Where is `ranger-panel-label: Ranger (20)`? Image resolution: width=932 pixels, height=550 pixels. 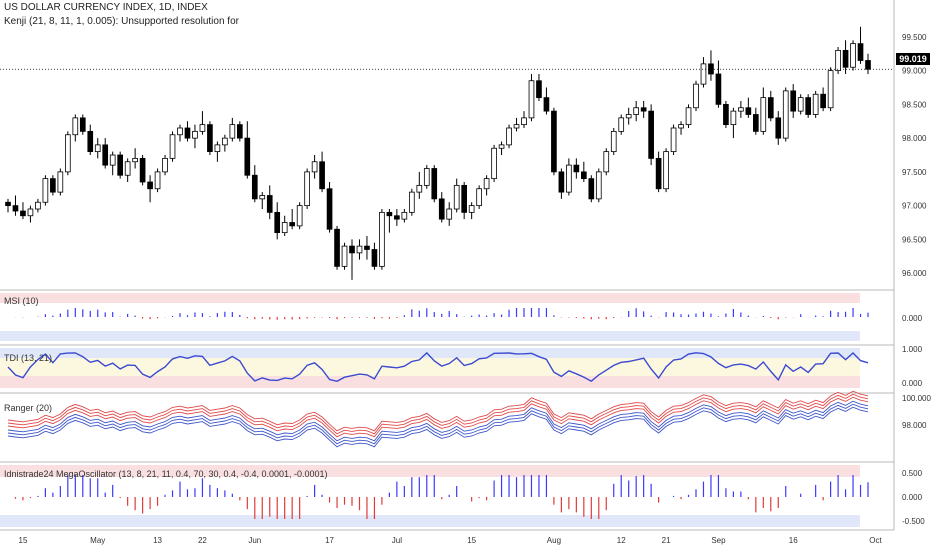 ranger-panel-label: Ranger (20) is located at coordinates (28, 408).